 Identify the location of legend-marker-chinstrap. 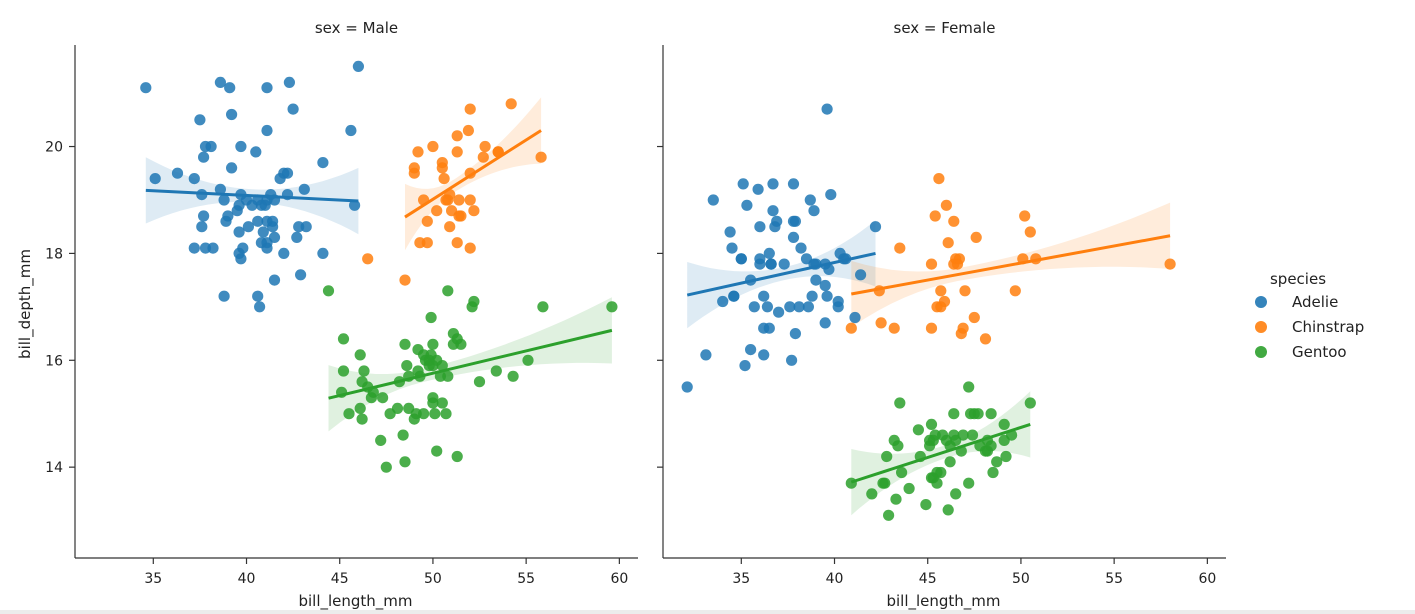
(1261, 327).